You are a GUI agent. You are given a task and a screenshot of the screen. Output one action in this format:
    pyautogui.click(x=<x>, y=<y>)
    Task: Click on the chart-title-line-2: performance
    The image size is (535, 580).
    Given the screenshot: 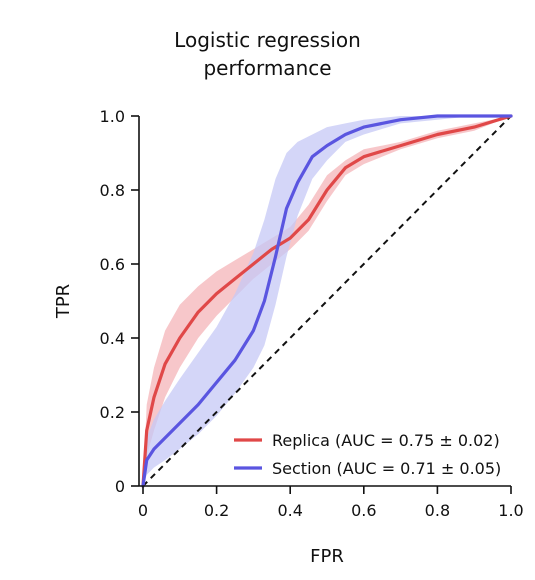 What is the action you would take?
    pyautogui.click(x=267, y=68)
    